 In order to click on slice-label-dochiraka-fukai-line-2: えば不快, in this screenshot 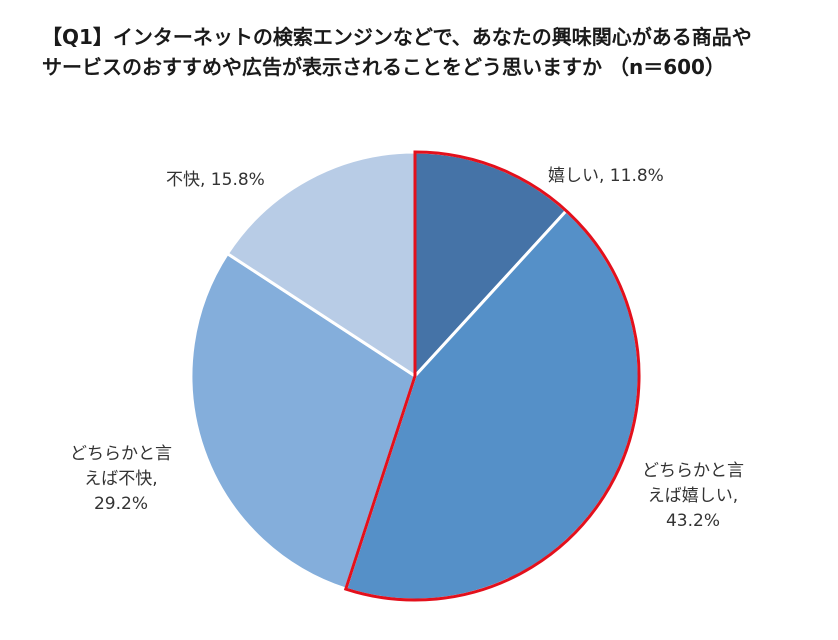, I will do `click(121, 479)`.